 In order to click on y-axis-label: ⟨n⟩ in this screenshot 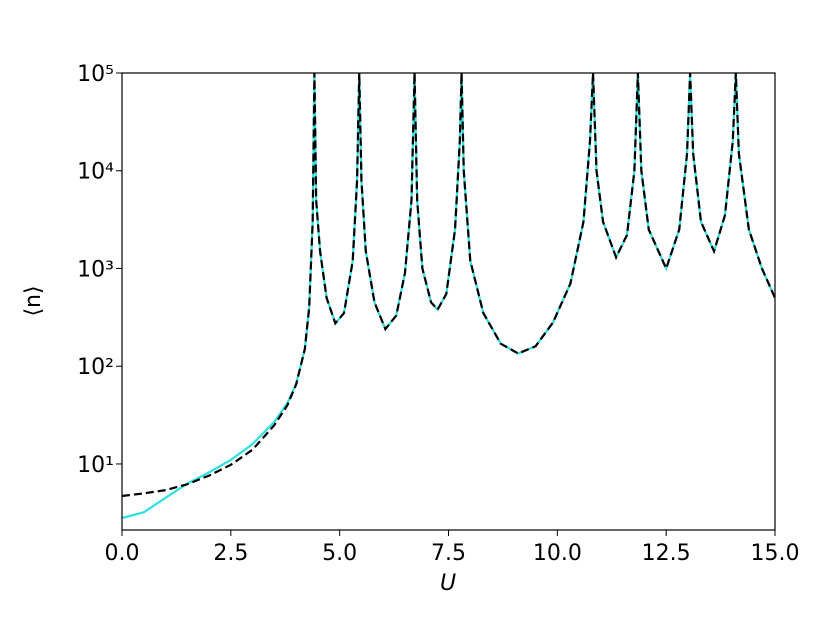, I will do `click(33, 300)`.